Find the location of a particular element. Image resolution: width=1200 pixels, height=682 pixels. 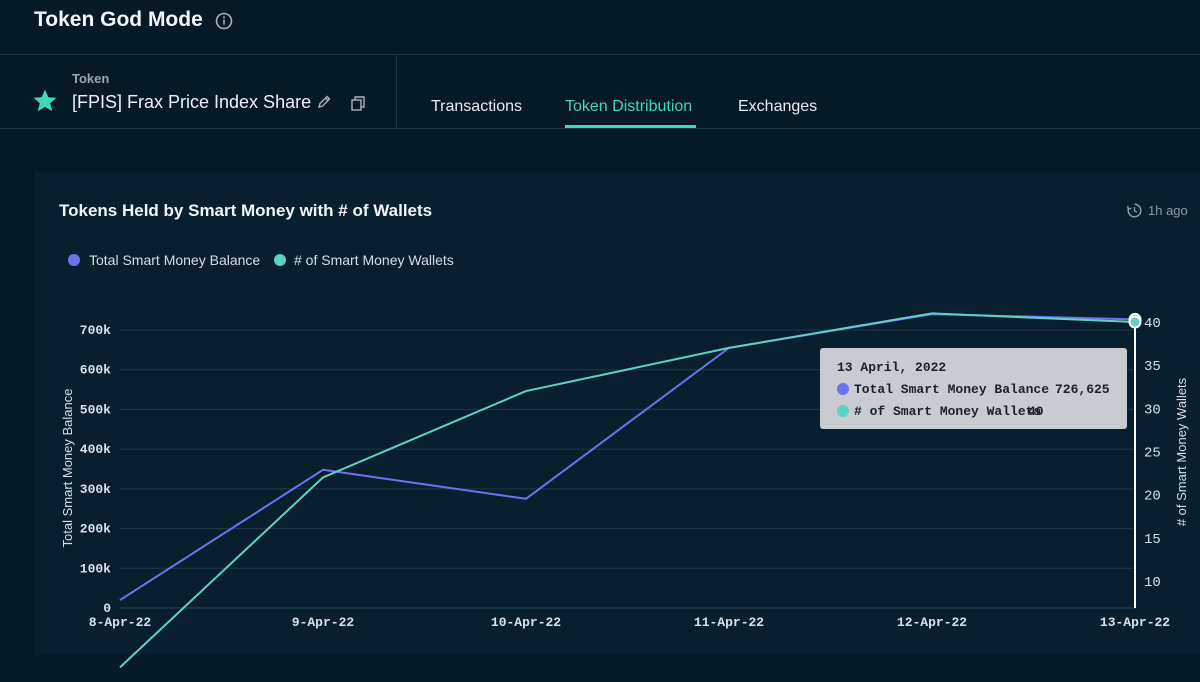

y-tick-label: 700k is located at coordinates (95, 330).